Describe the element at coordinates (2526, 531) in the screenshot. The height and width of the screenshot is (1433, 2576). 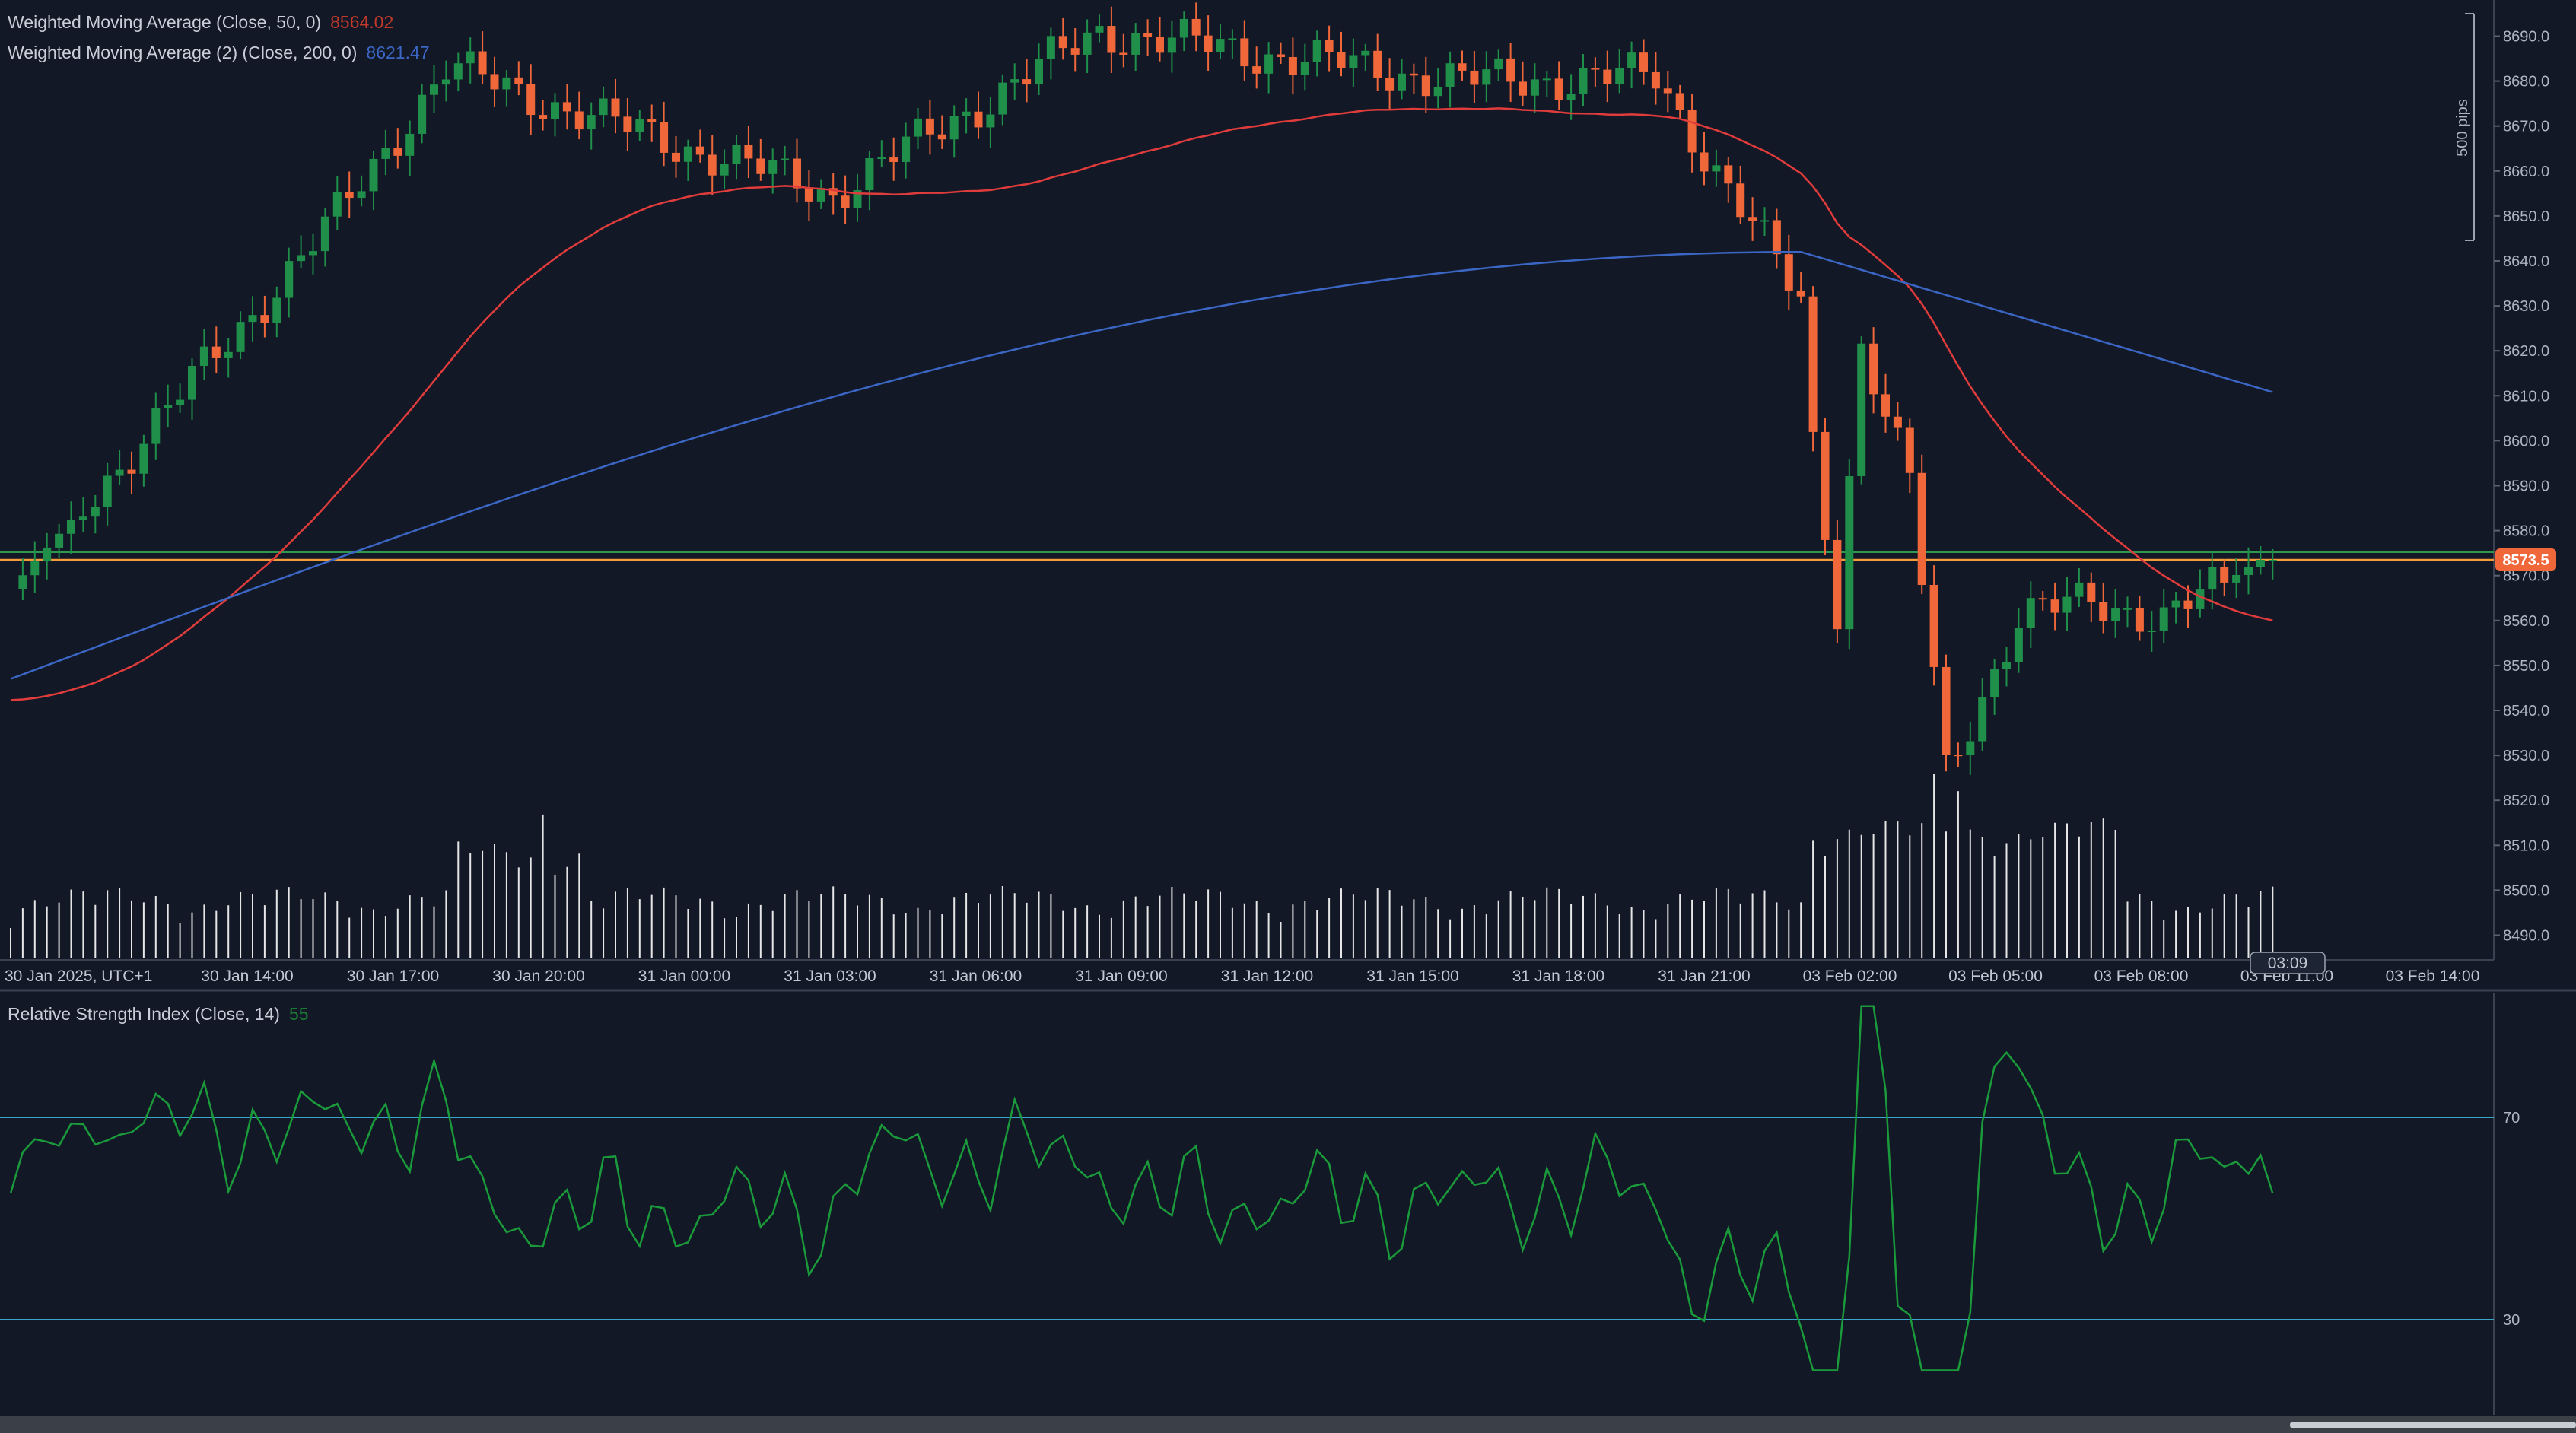
I see `price-tick-label: 8580.0` at that location.